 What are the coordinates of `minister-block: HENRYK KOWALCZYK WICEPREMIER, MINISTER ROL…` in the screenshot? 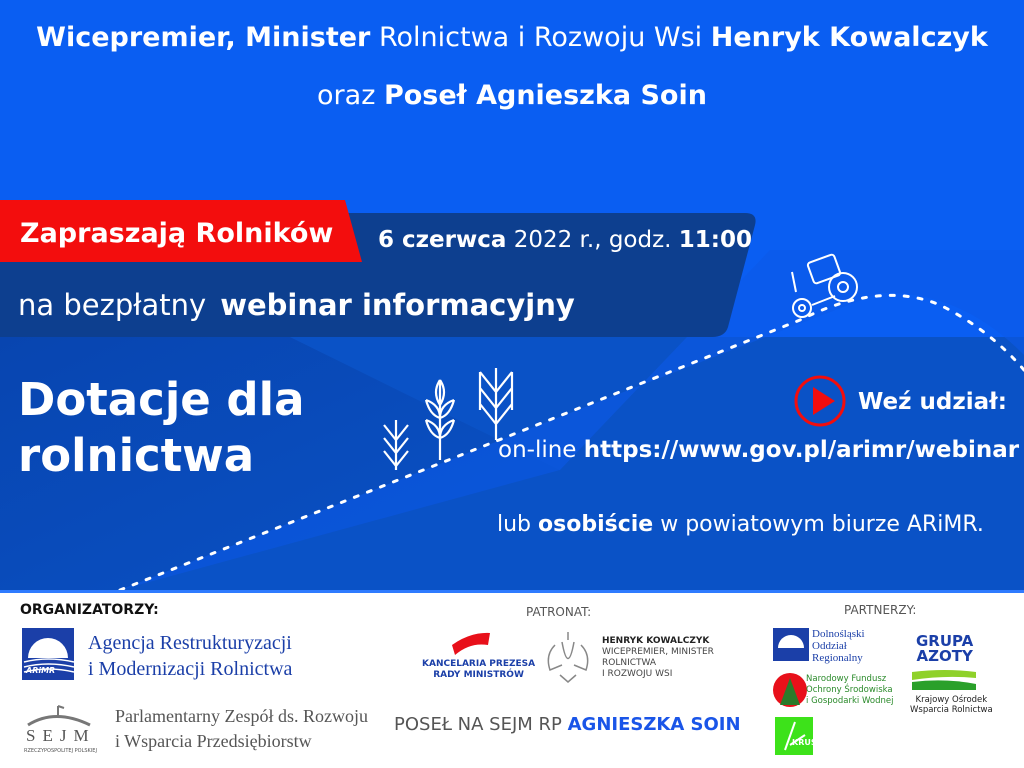 It's located at (658, 658).